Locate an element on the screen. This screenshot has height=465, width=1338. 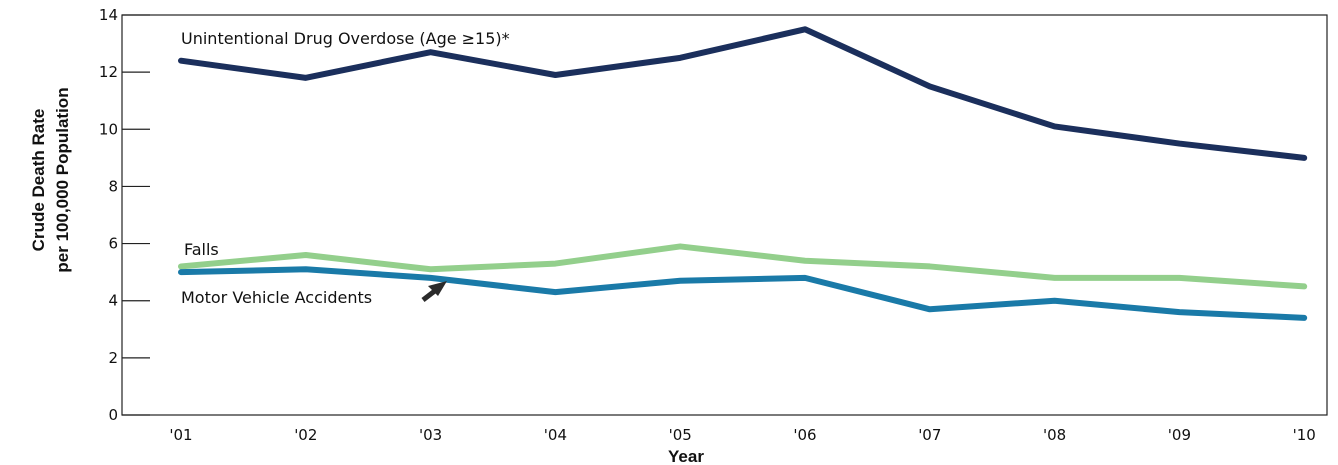
y-axis-title: Crude Death Rate per 100,000 Population is located at coordinates (50, 179).